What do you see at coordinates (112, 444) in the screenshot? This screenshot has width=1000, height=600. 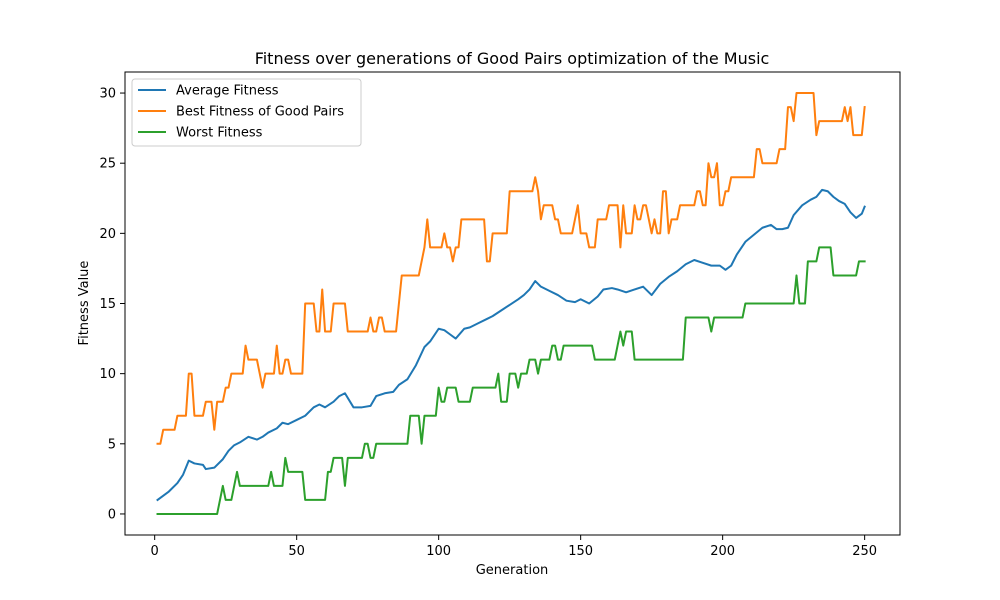 I see `y-tick-label: 5` at bounding box center [112, 444].